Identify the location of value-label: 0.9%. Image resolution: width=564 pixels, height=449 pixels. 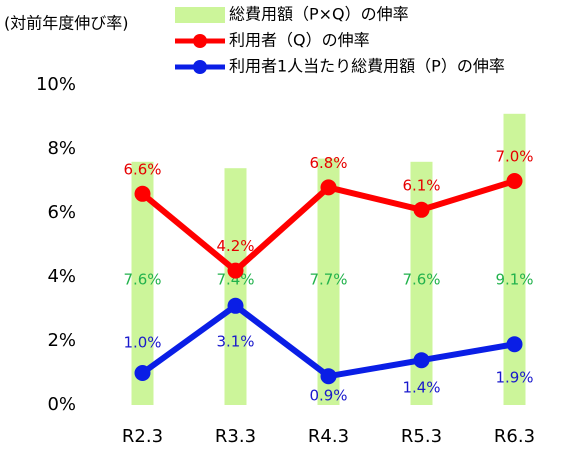
(328, 396).